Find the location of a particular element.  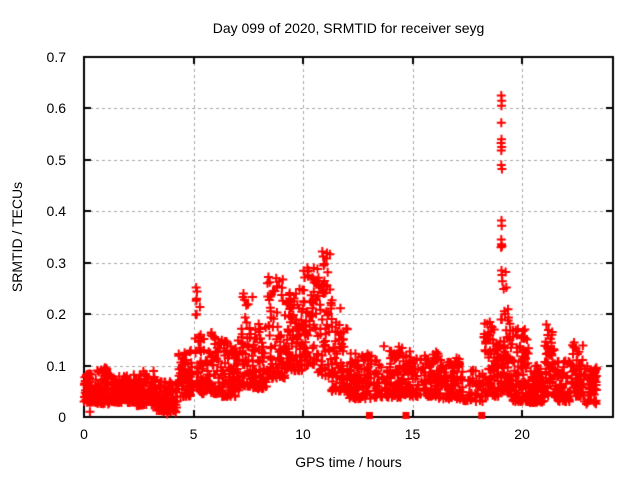

y-tick-label: 0.1 is located at coordinates (56, 365).